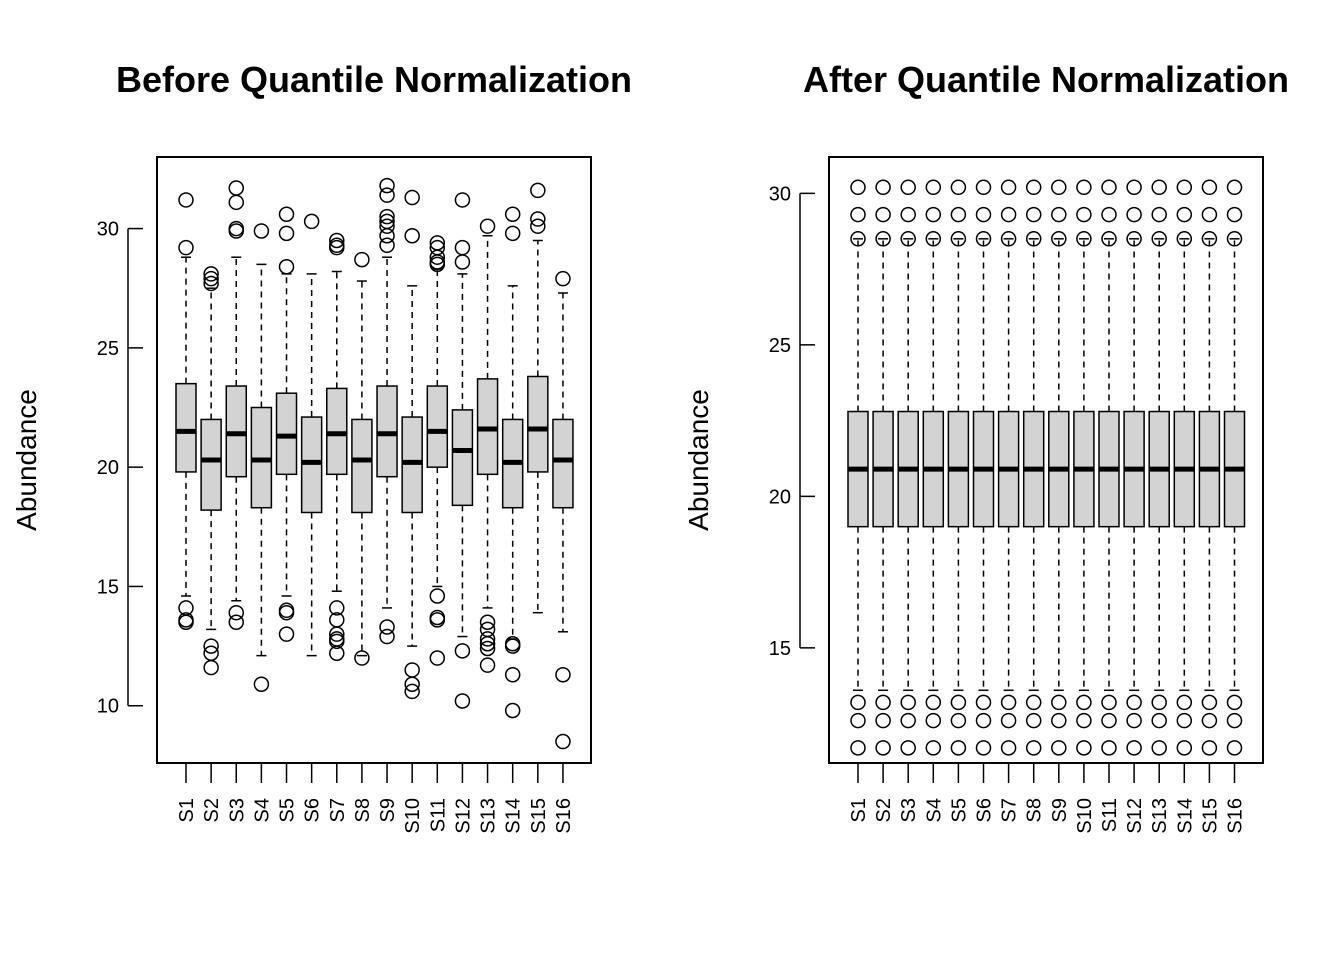  What do you see at coordinates (1109, 467) in the screenshot?
I see `box-S11` at bounding box center [1109, 467].